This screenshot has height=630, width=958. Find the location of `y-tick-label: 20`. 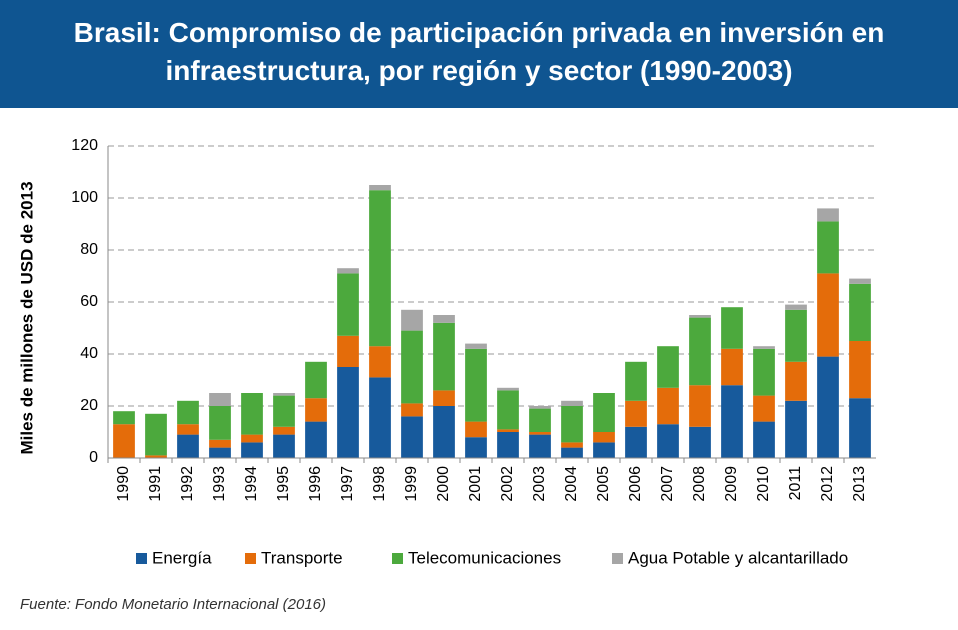

y-tick-label: 20 is located at coordinates (89, 405).